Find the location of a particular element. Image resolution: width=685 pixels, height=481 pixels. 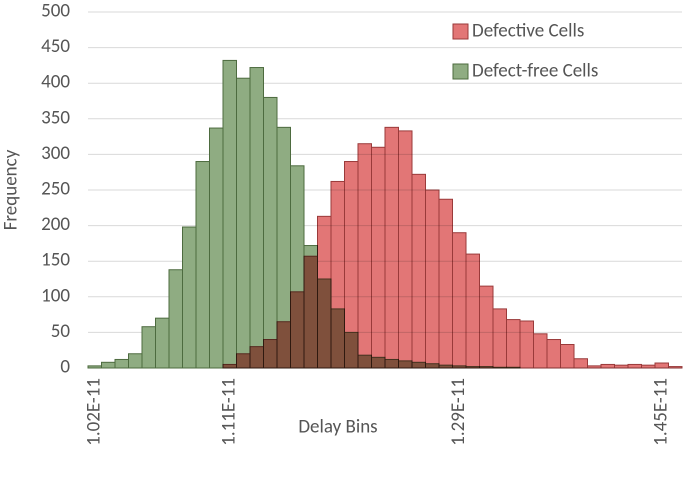

y-tick-label: 400 is located at coordinates (55, 82).